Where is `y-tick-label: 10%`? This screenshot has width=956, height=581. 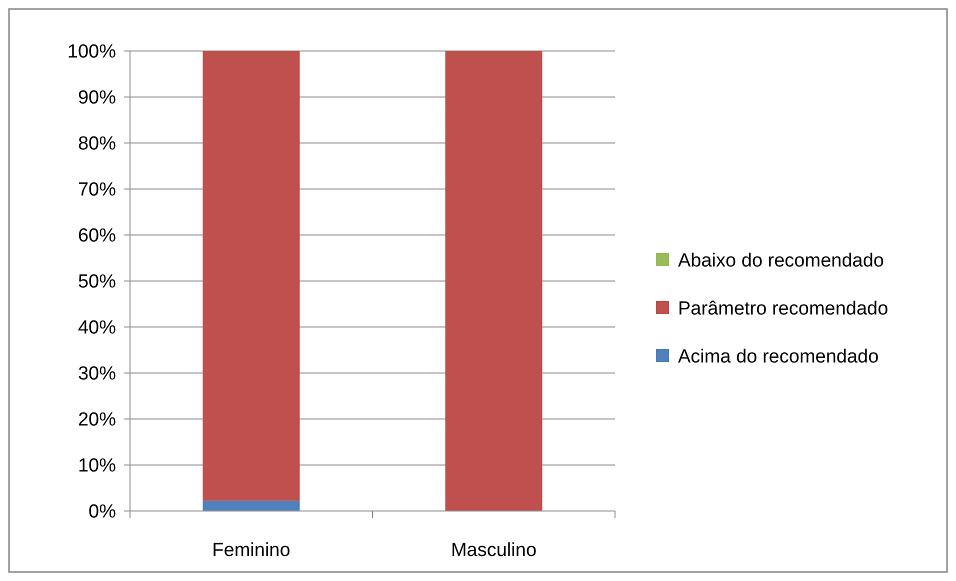
y-tick-label: 10% is located at coordinates (97, 466).